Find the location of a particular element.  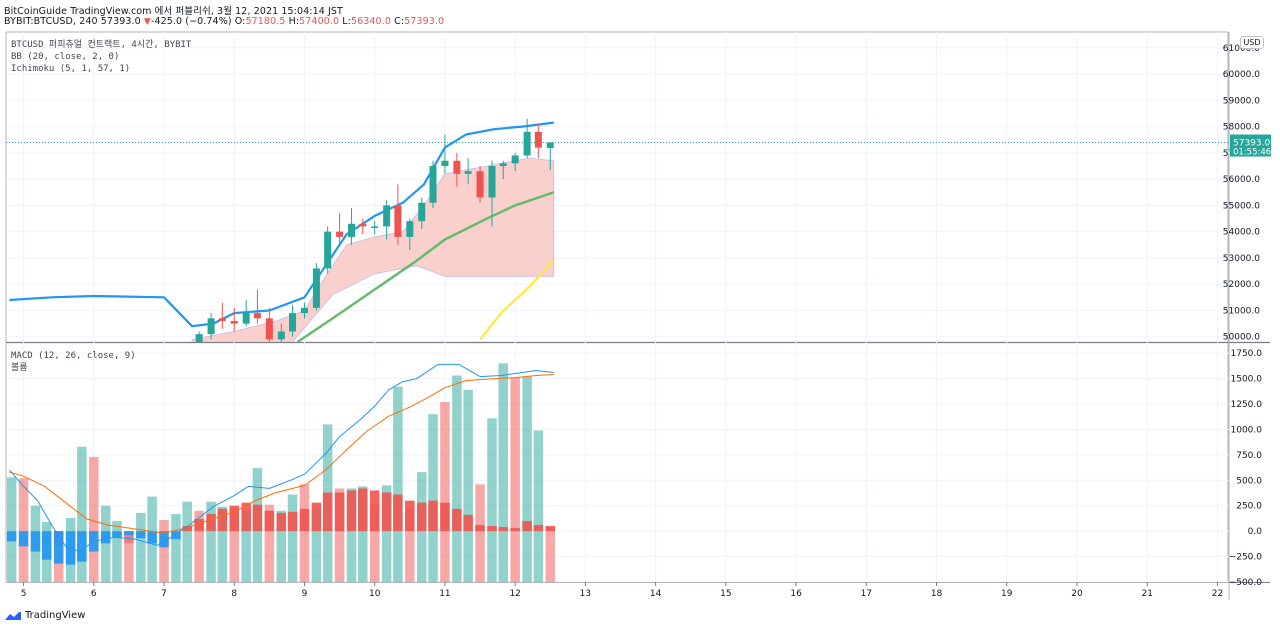

volume-legend: 볼륨 is located at coordinates (19, 367).